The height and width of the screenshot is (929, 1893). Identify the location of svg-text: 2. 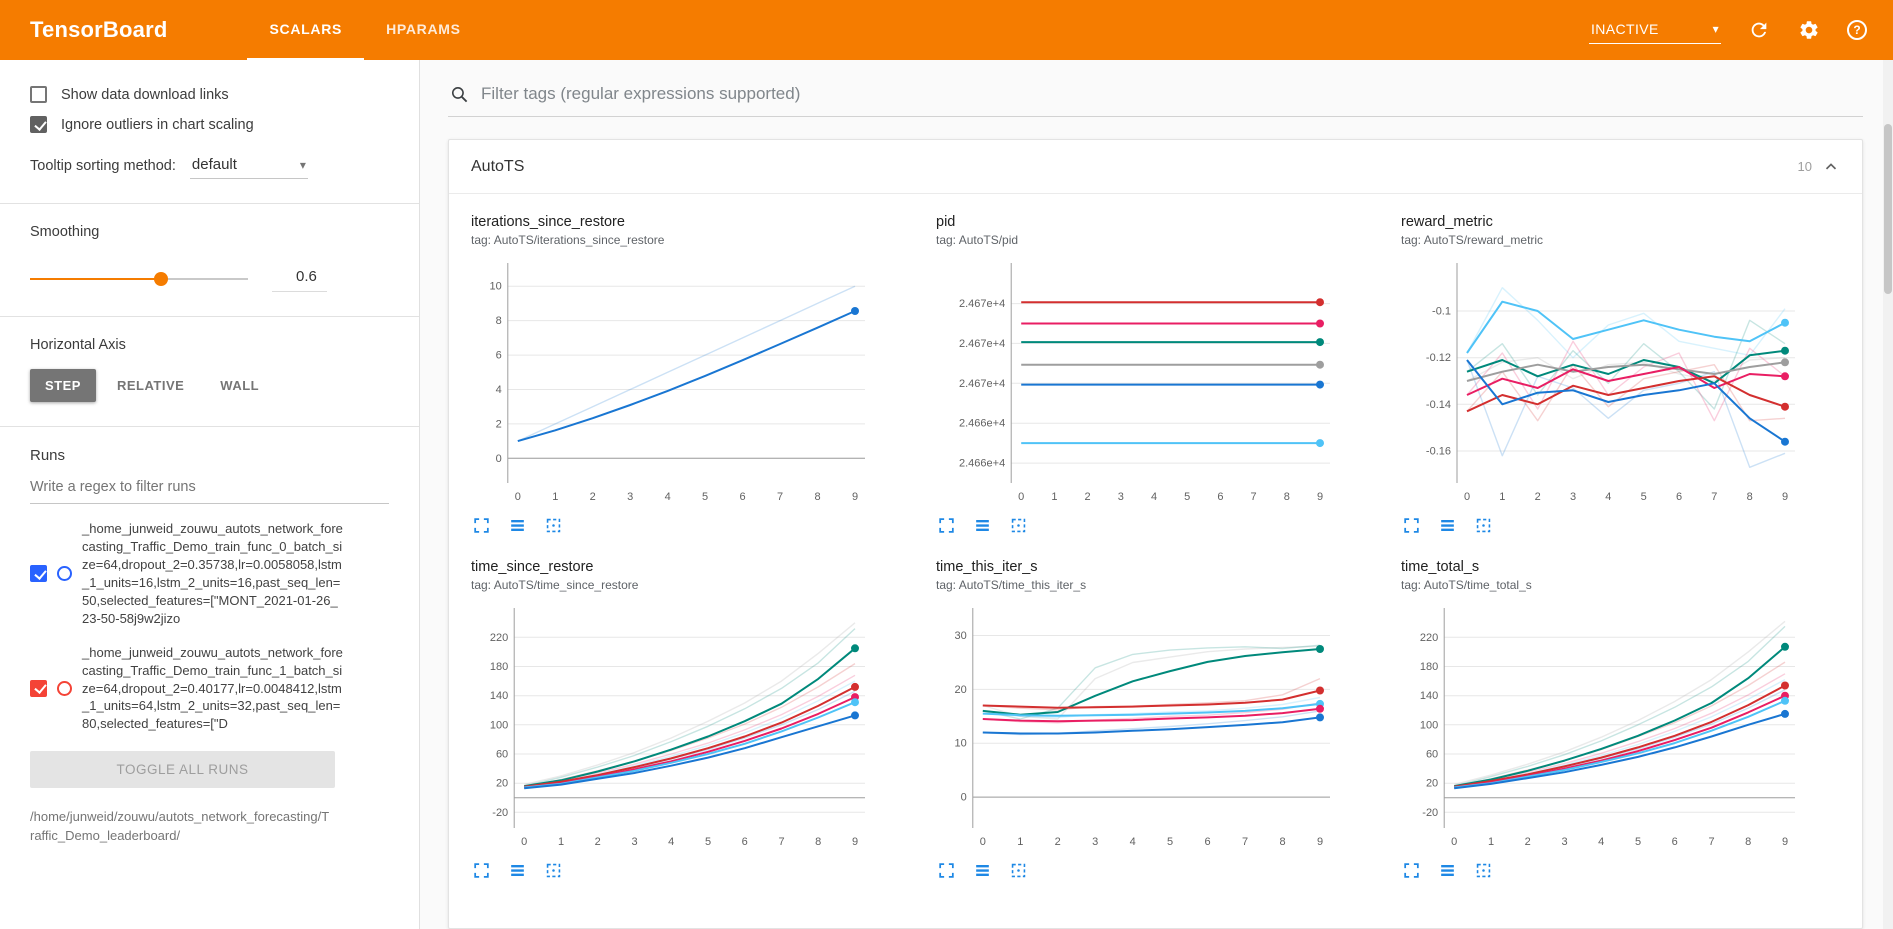
(1088, 497).